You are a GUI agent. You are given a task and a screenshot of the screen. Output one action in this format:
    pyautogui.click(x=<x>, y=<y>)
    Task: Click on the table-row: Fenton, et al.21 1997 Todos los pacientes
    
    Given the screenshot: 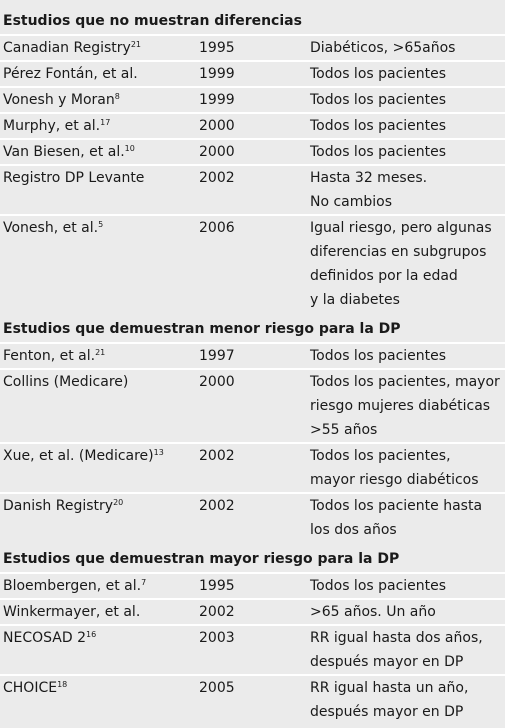 What is the action you would take?
    pyautogui.click(x=252, y=355)
    